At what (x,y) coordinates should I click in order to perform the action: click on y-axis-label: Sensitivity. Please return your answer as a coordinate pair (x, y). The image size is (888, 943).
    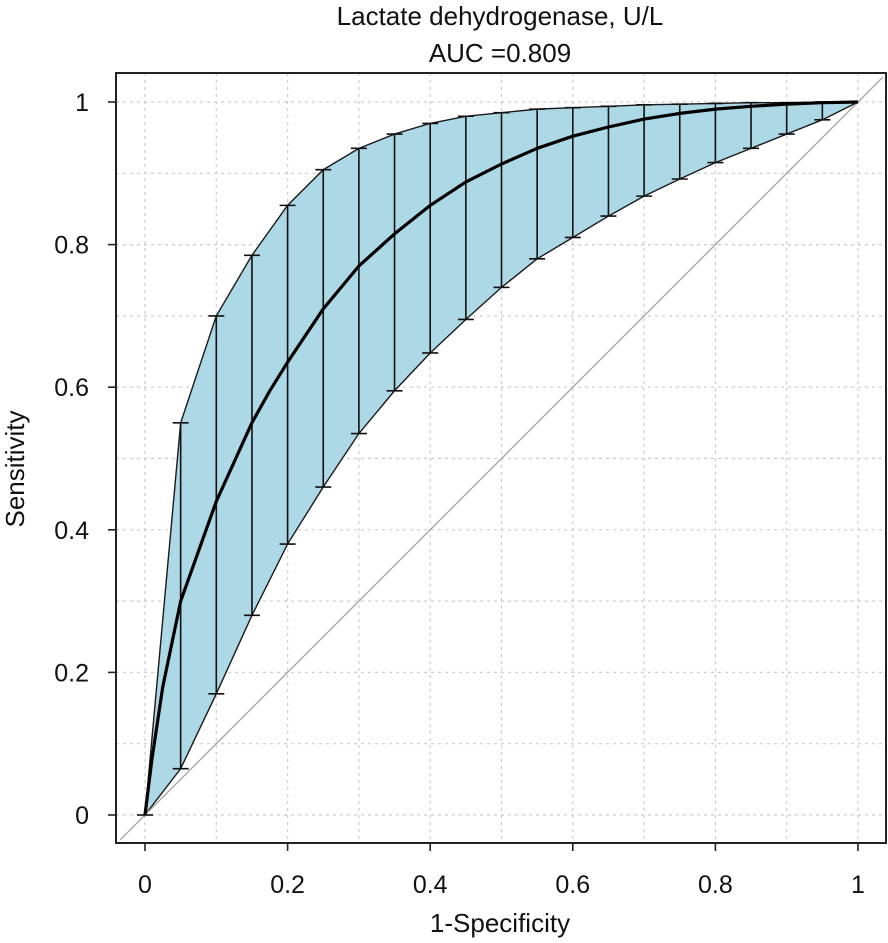
    Looking at the image, I should click on (15, 468).